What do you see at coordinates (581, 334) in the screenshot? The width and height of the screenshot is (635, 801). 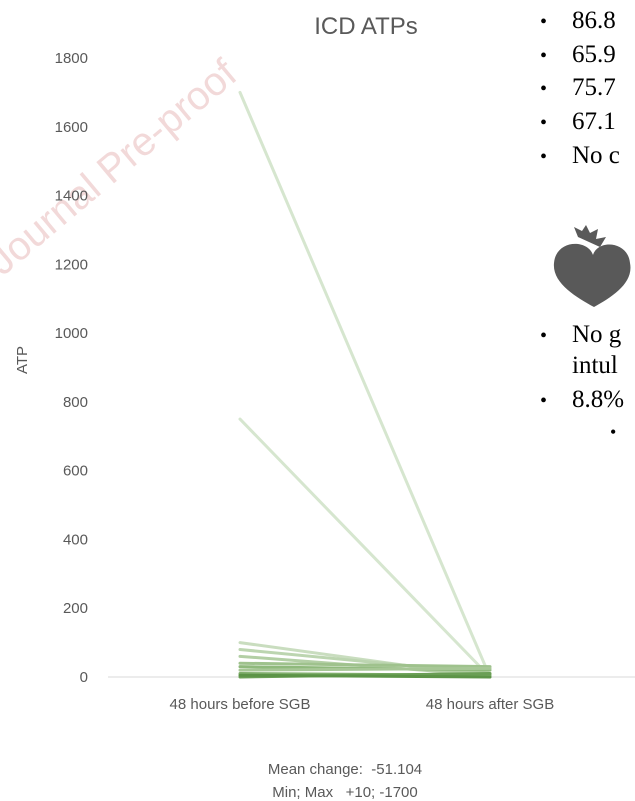 I see `bullet-item: • No g` at bounding box center [581, 334].